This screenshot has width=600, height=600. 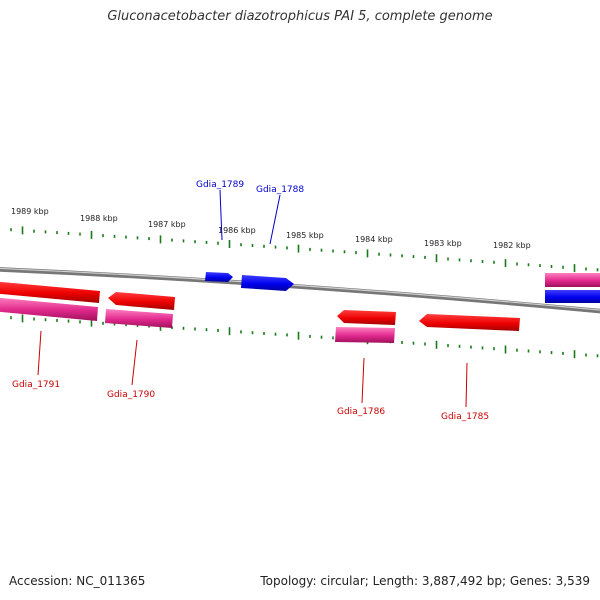 I want to click on gene-gdia-1786-rna, so click(x=365, y=335).